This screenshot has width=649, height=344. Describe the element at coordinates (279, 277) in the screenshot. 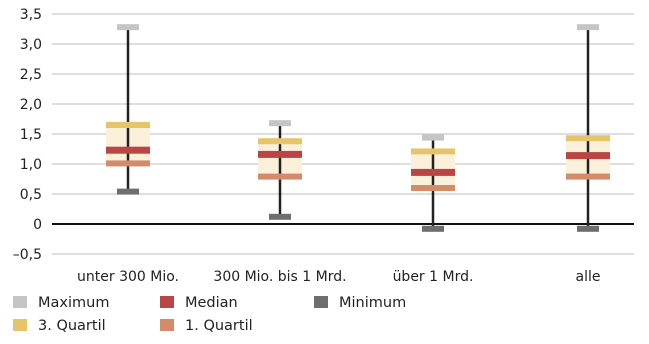

I see `x-category-label: 300 Mio. bis 1 Mrd.` at that location.